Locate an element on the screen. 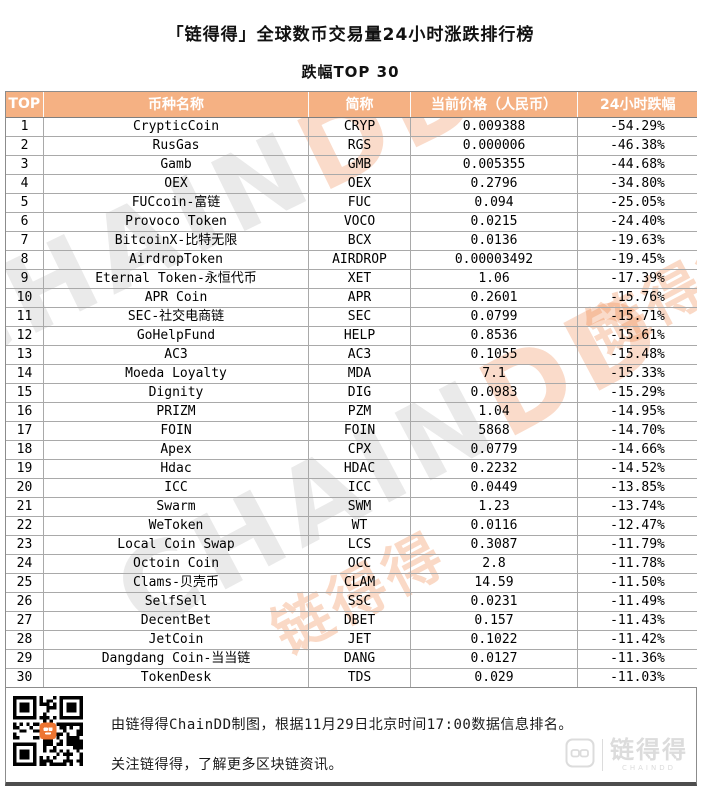 The image size is (701, 794). cell-rank: 8 is located at coordinates (24, 260).